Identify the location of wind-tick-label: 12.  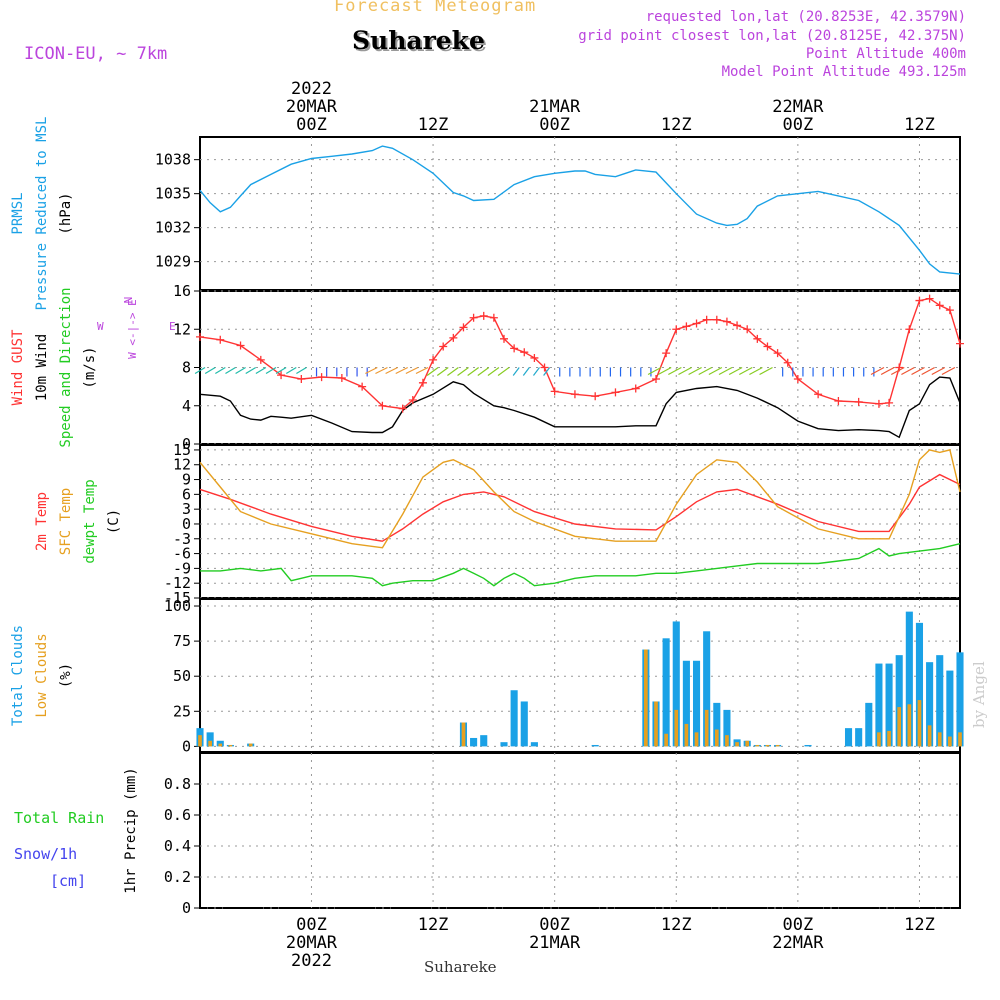
(182, 329).